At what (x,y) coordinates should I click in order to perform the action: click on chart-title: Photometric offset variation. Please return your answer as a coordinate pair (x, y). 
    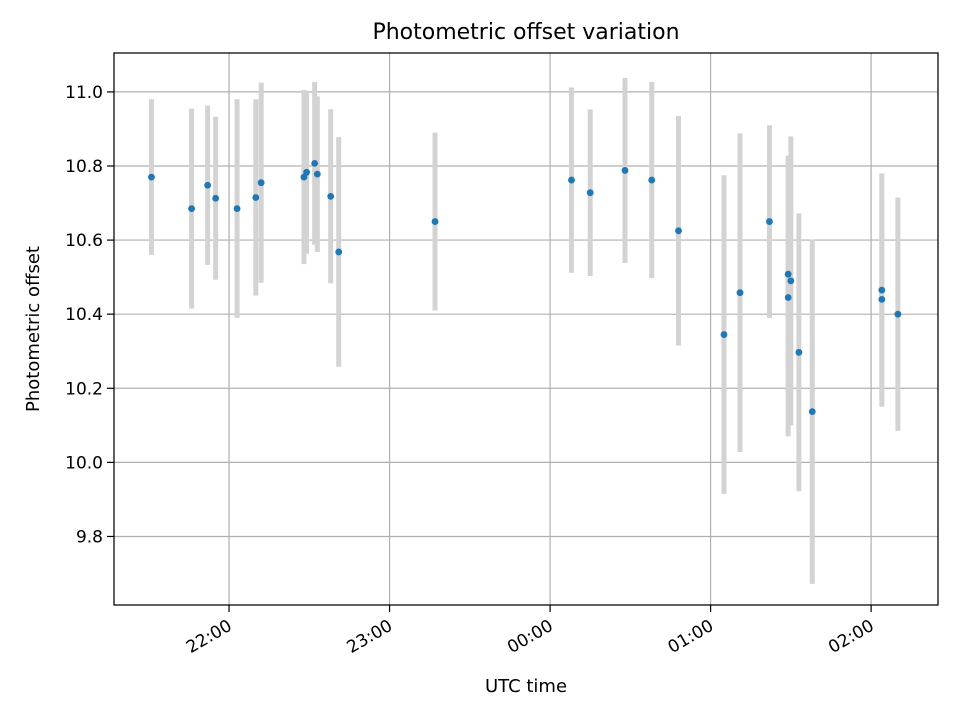
    Looking at the image, I should click on (525, 32).